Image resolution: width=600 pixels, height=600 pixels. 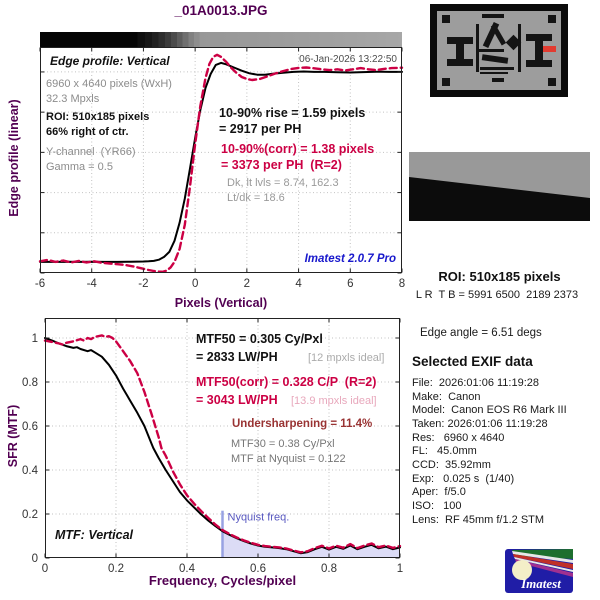 What do you see at coordinates (298, 284) in the screenshot?
I see `x-tick-label: 4` at bounding box center [298, 284].